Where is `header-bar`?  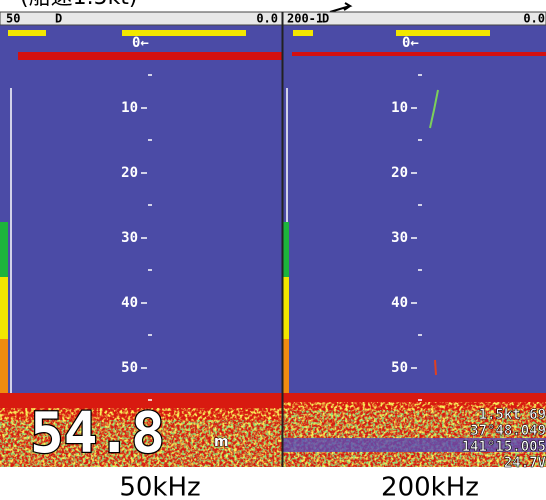
header-bar is located at coordinates (141, 18).